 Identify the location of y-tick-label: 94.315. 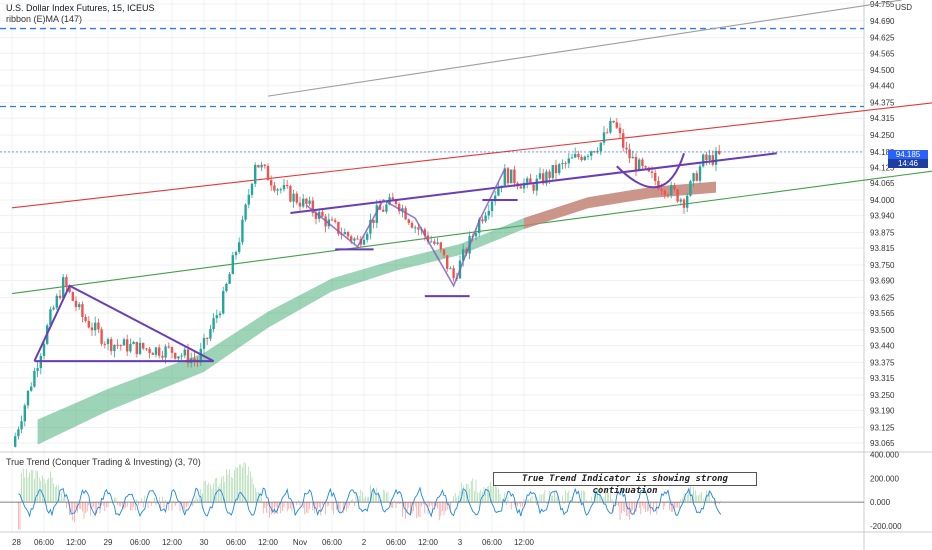
(882, 118).